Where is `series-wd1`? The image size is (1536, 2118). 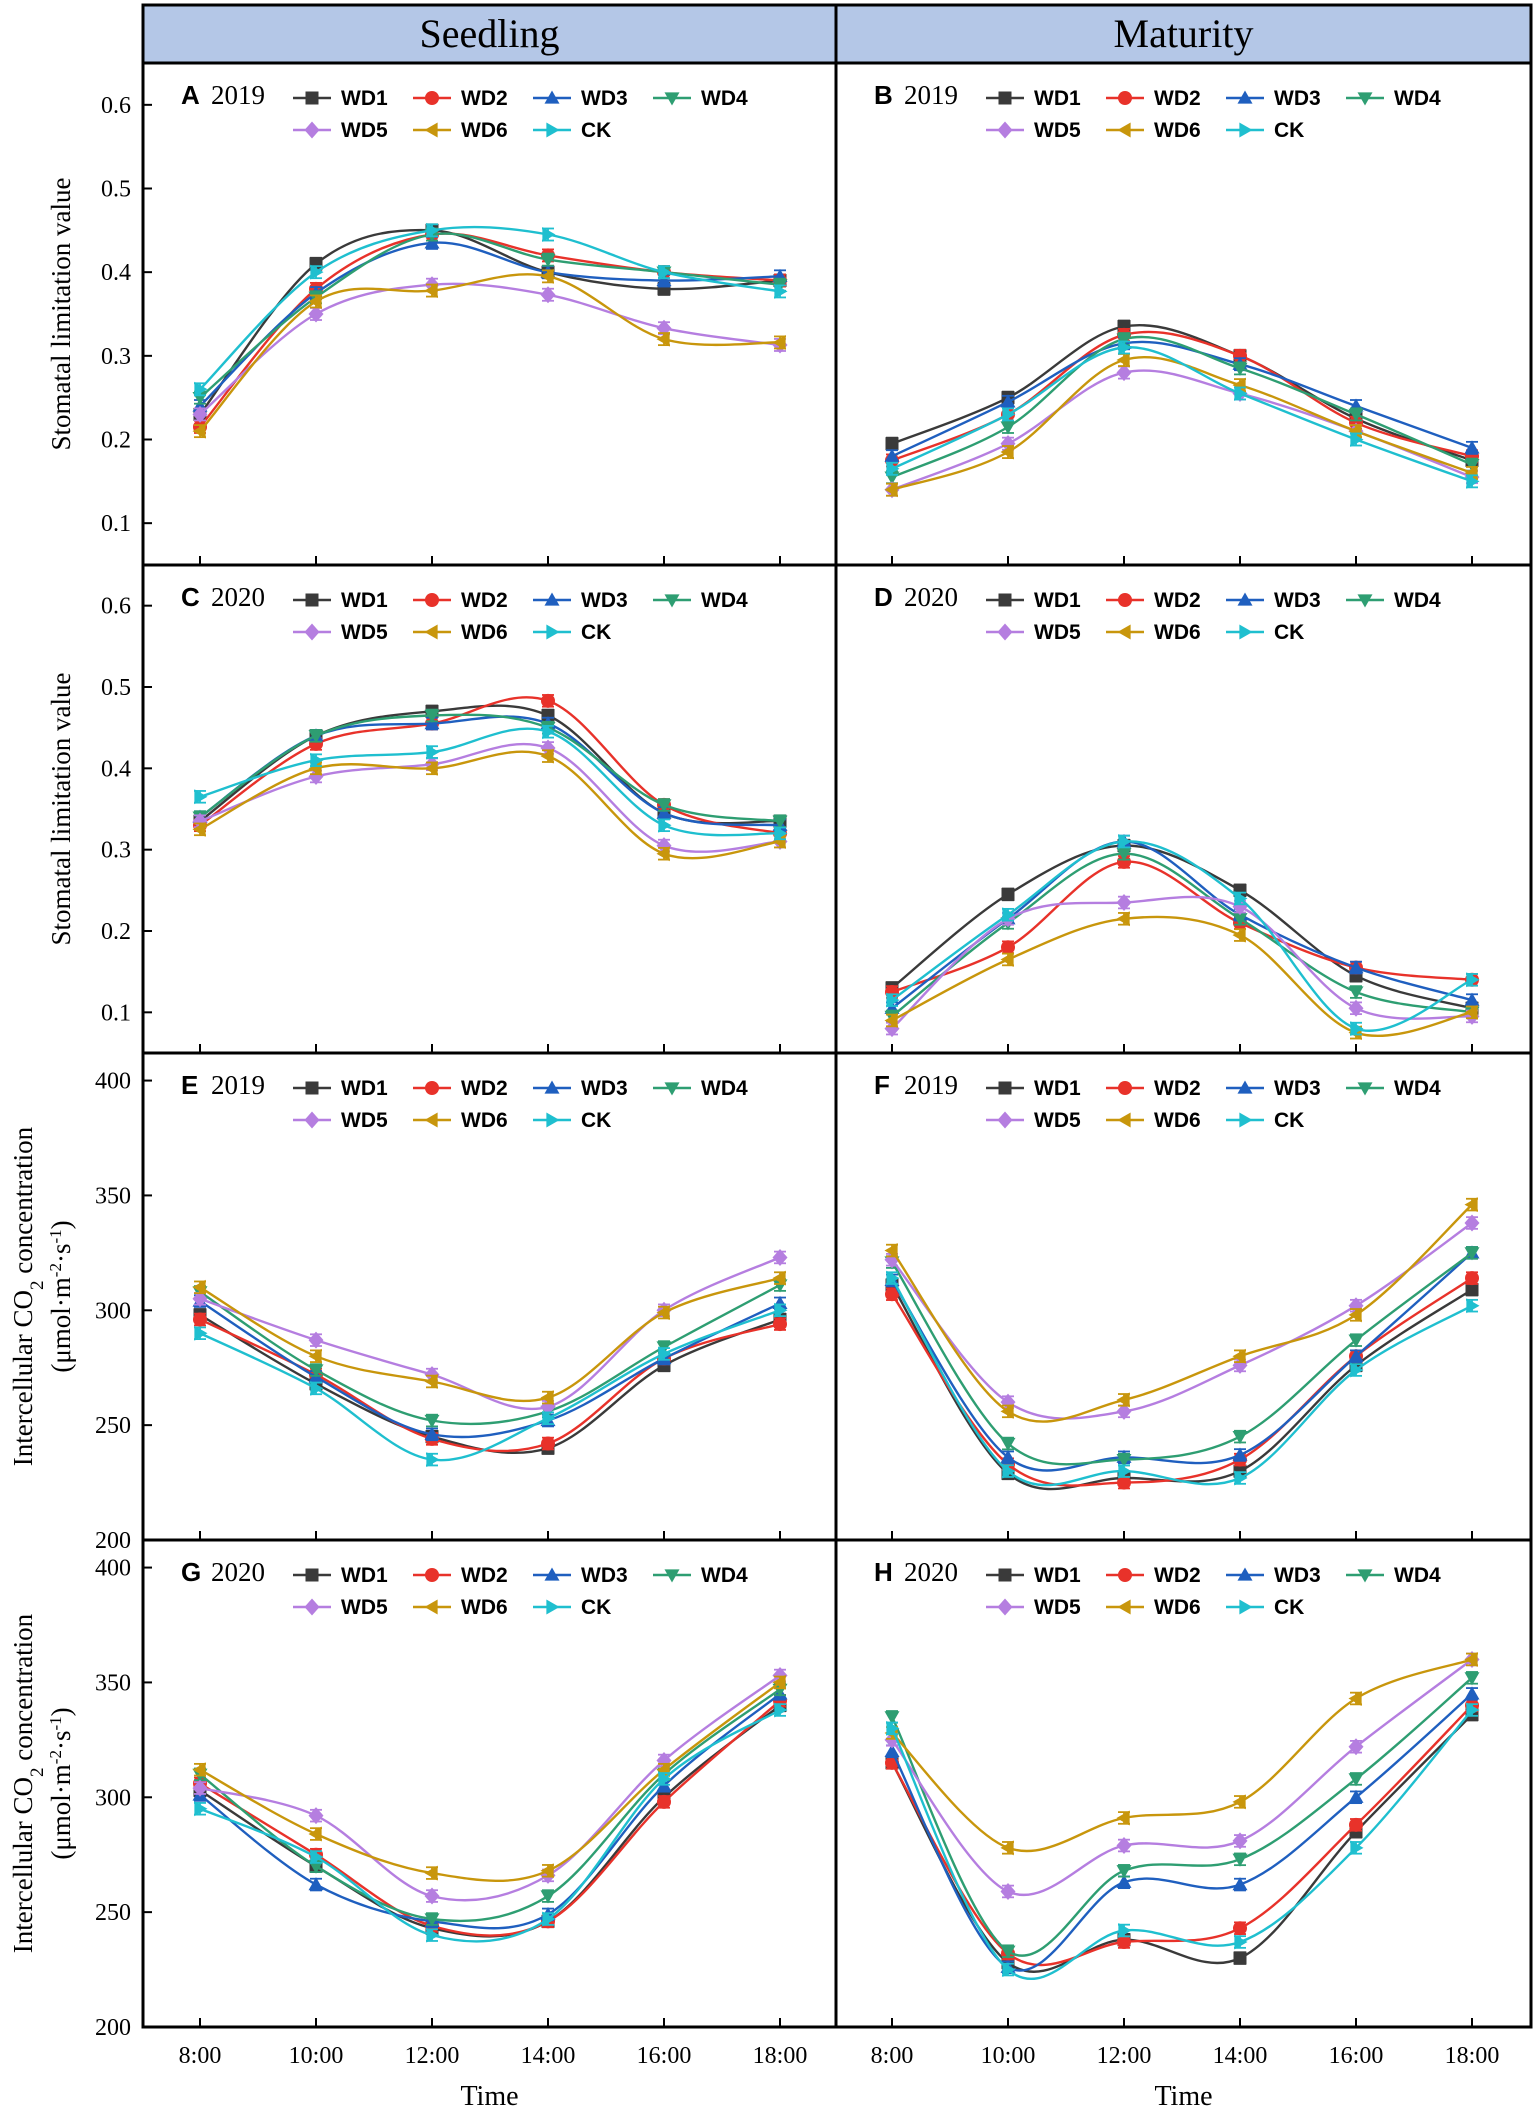
series-wd1 is located at coordinates (1182, 1384).